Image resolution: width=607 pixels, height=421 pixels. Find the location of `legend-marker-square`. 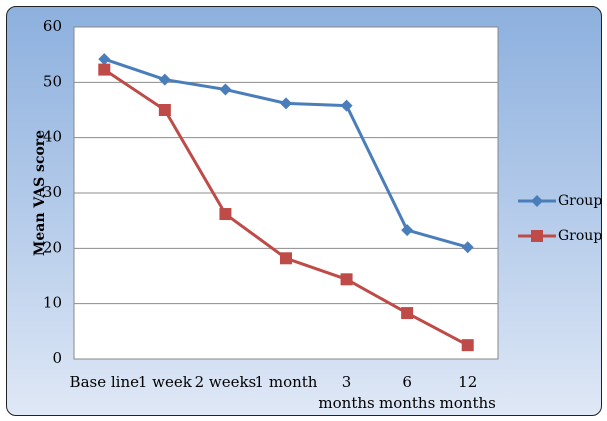

legend-marker-square is located at coordinates (537, 236).